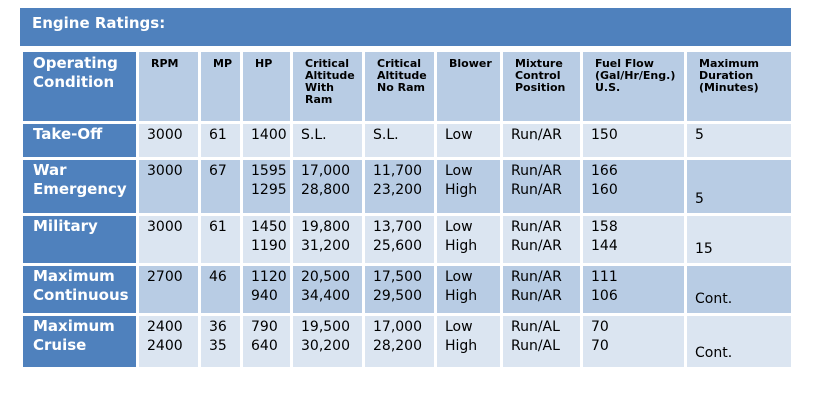 This screenshot has width=824, height=400. I want to click on condition-cell-line: Emergency, so click(80, 189).